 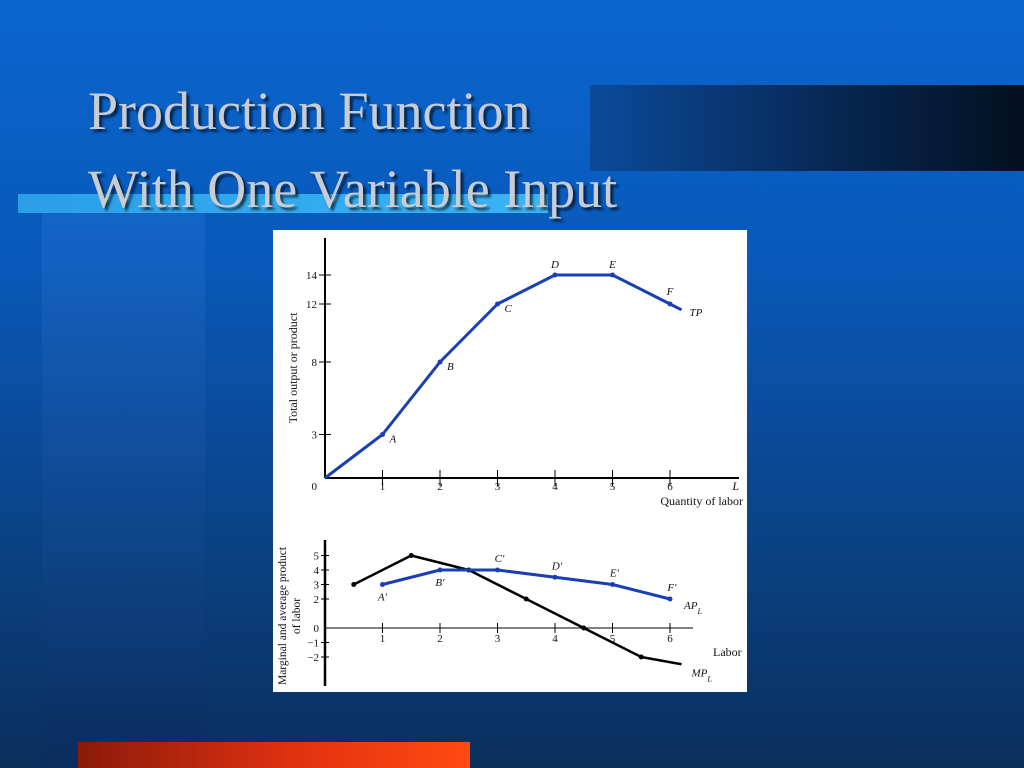 What do you see at coordinates (696, 313) in the screenshot?
I see `tp-series-label: TP` at bounding box center [696, 313].